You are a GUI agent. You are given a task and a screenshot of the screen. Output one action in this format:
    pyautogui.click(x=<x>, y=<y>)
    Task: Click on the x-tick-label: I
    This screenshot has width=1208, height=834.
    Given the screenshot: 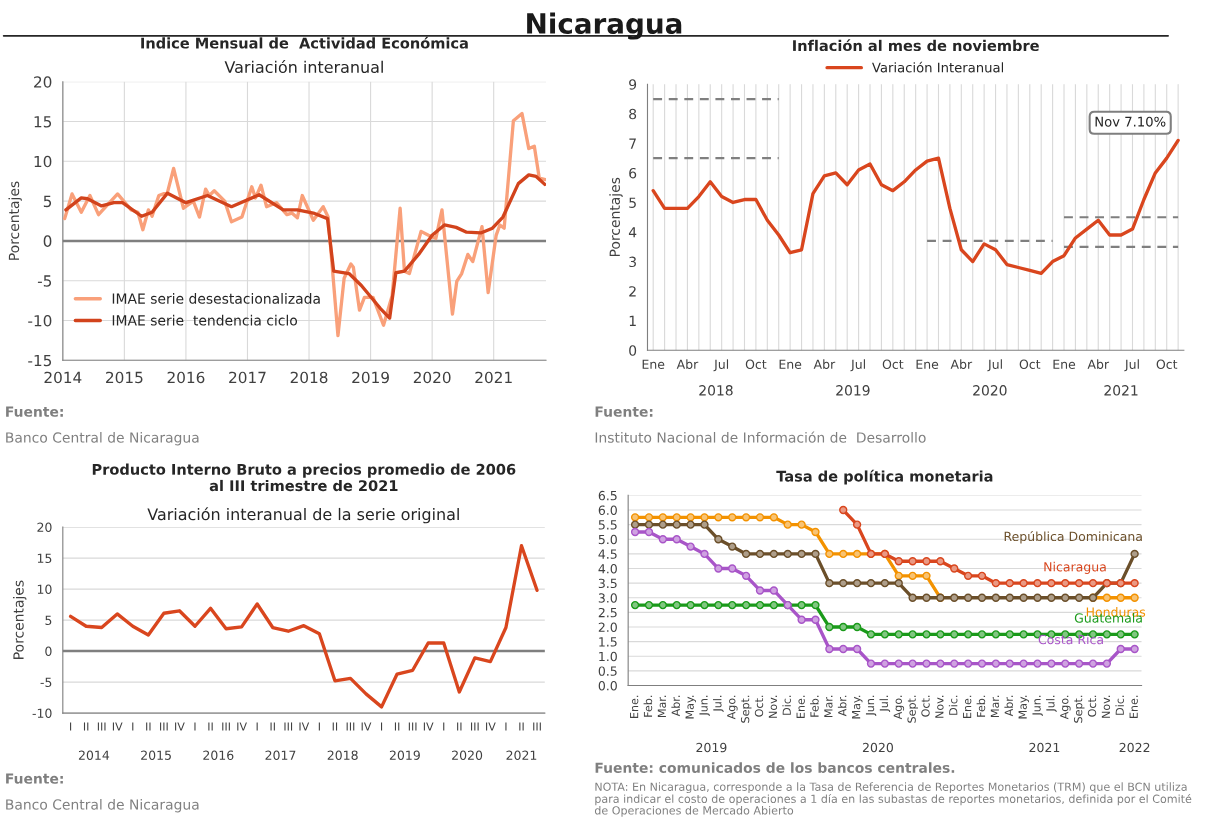 What is the action you would take?
    pyautogui.click(x=133, y=726)
    